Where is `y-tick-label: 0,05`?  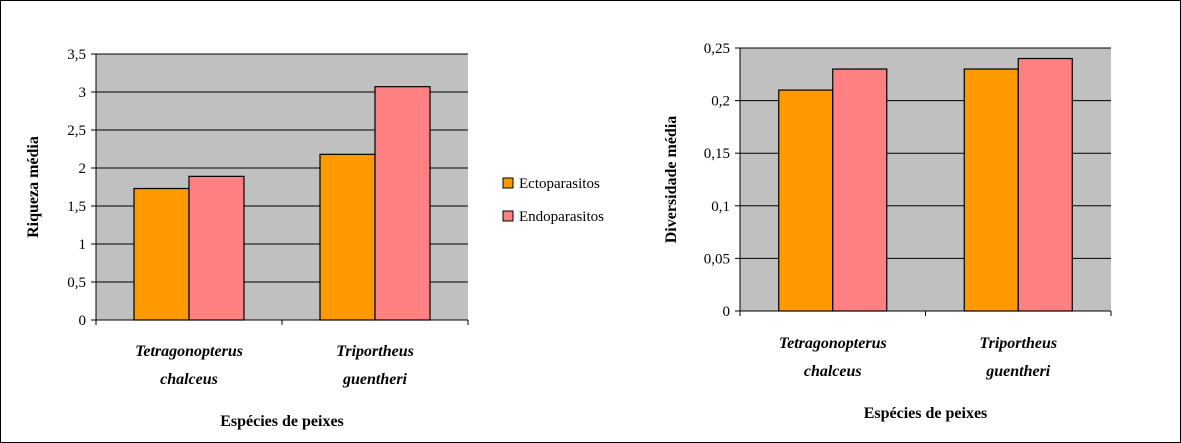
y-tick-label: 0,05 is located at coordinates (717, 259).